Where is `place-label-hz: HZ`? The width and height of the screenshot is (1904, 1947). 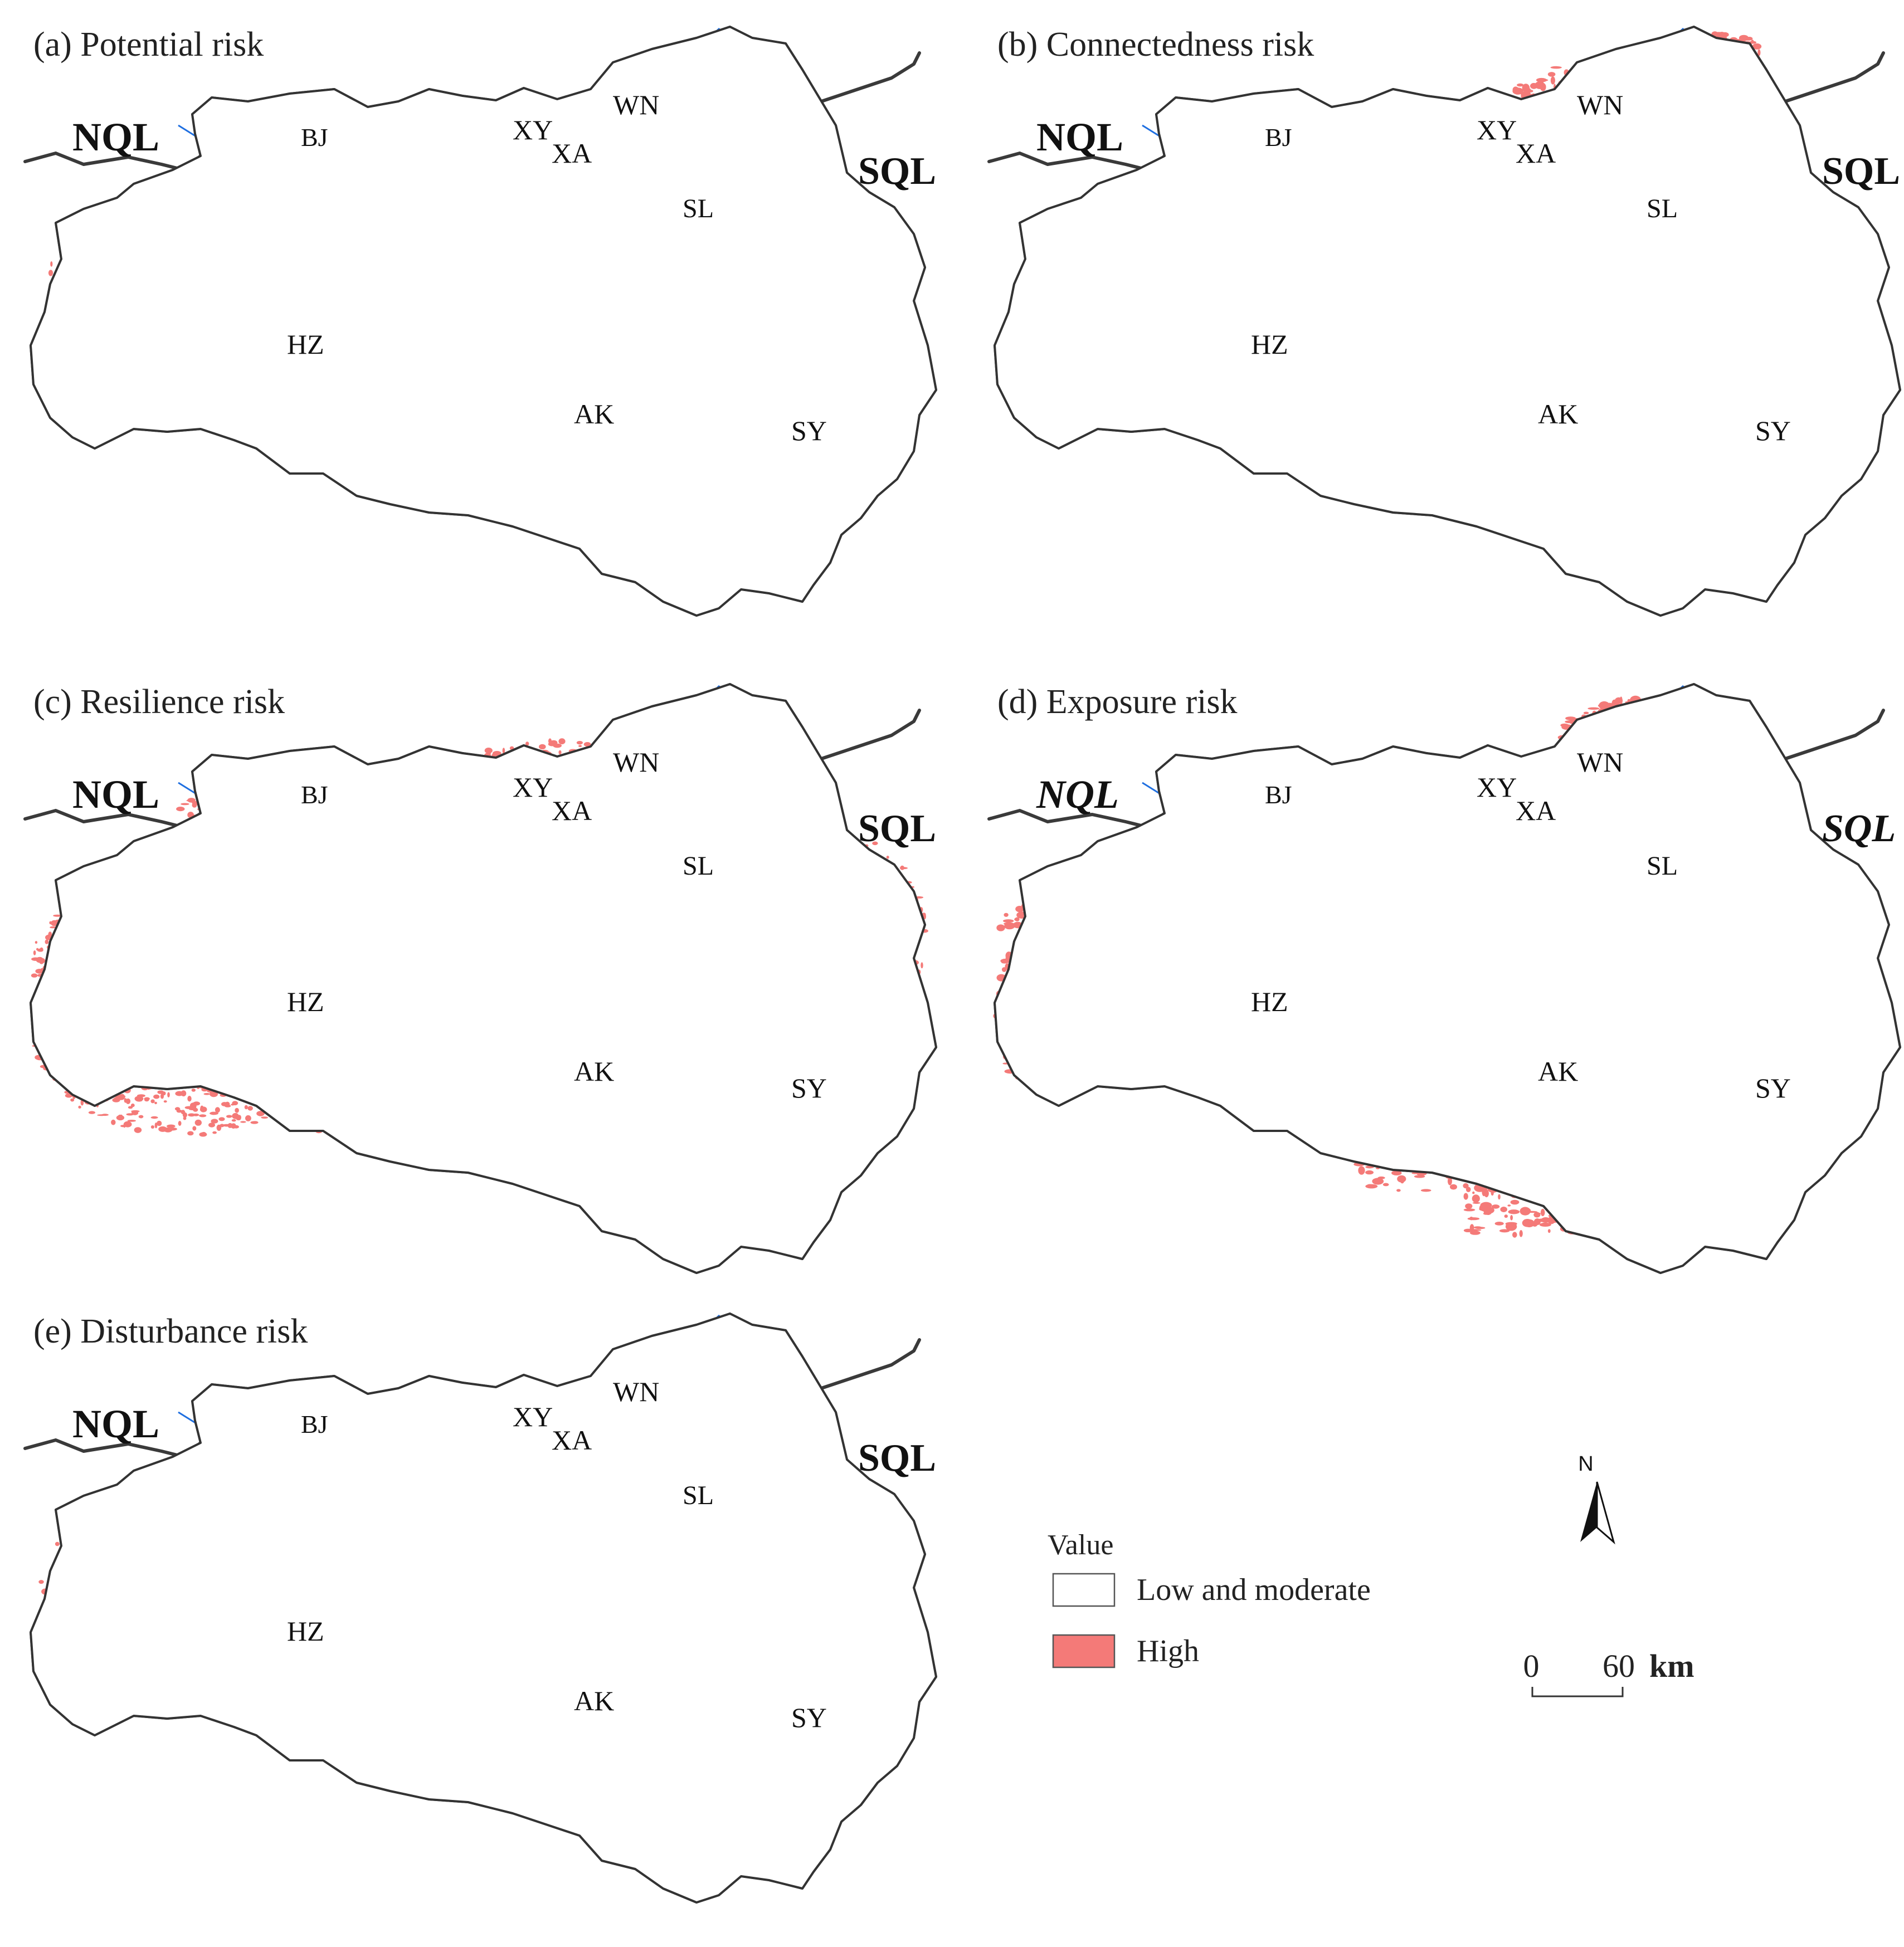 place-label-hz: HZ is located at coordinates (305, 344).